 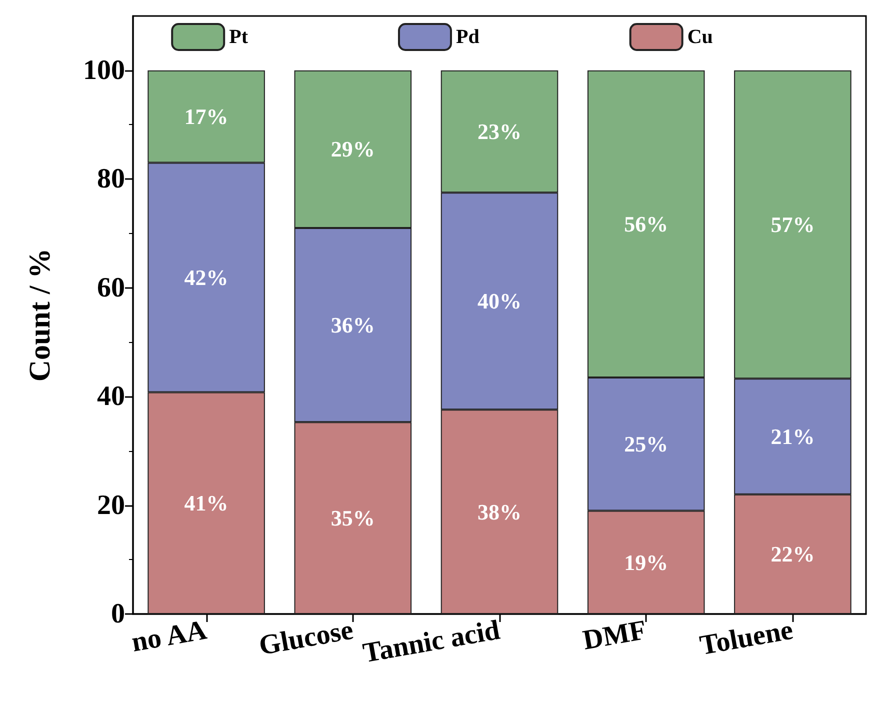 What do you see at coordinates (614, 635) in the screenshot?
I see `x-tick-label: DMF` at bounding box center [614, 635].